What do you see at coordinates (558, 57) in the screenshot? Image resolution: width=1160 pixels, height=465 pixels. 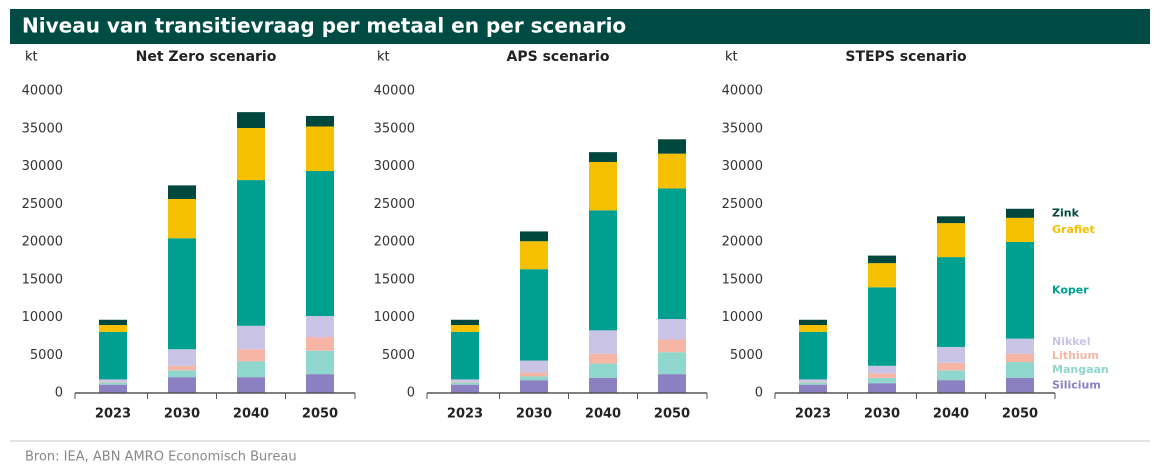 I see `panel-title: APS scenario` at bounding box center [558, 57].